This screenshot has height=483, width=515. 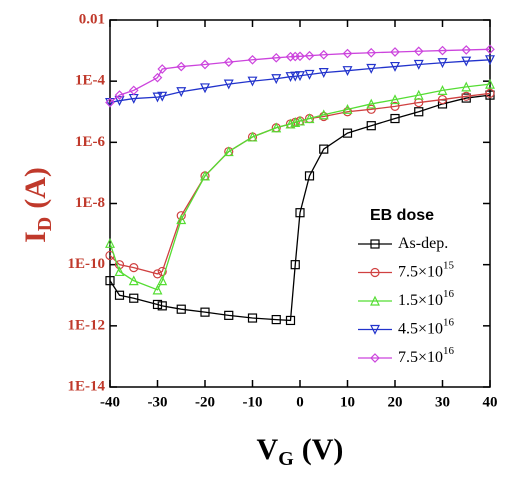 I want to click on x-tick-label: 0, so click(x=300, y=402).